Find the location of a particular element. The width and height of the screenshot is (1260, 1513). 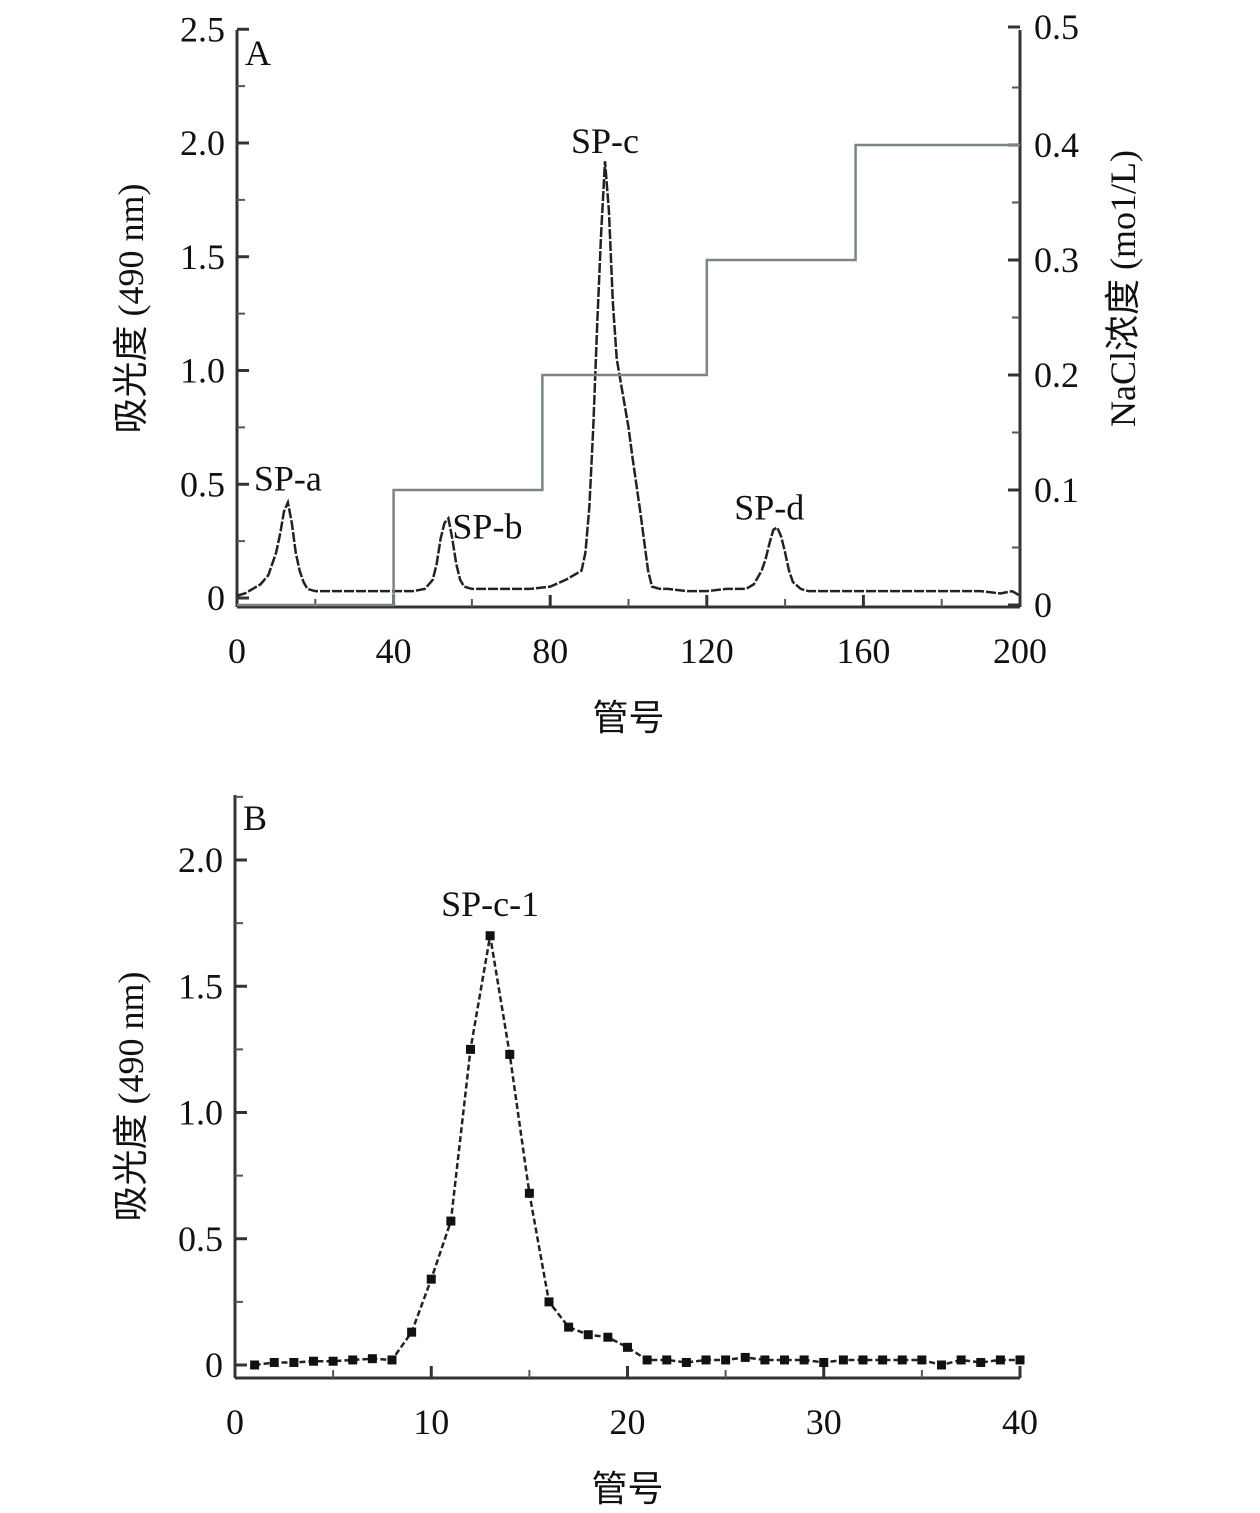

y2-axis-title: NaCl浓度 (mo1/L) is located at coordinates (1123, 288).